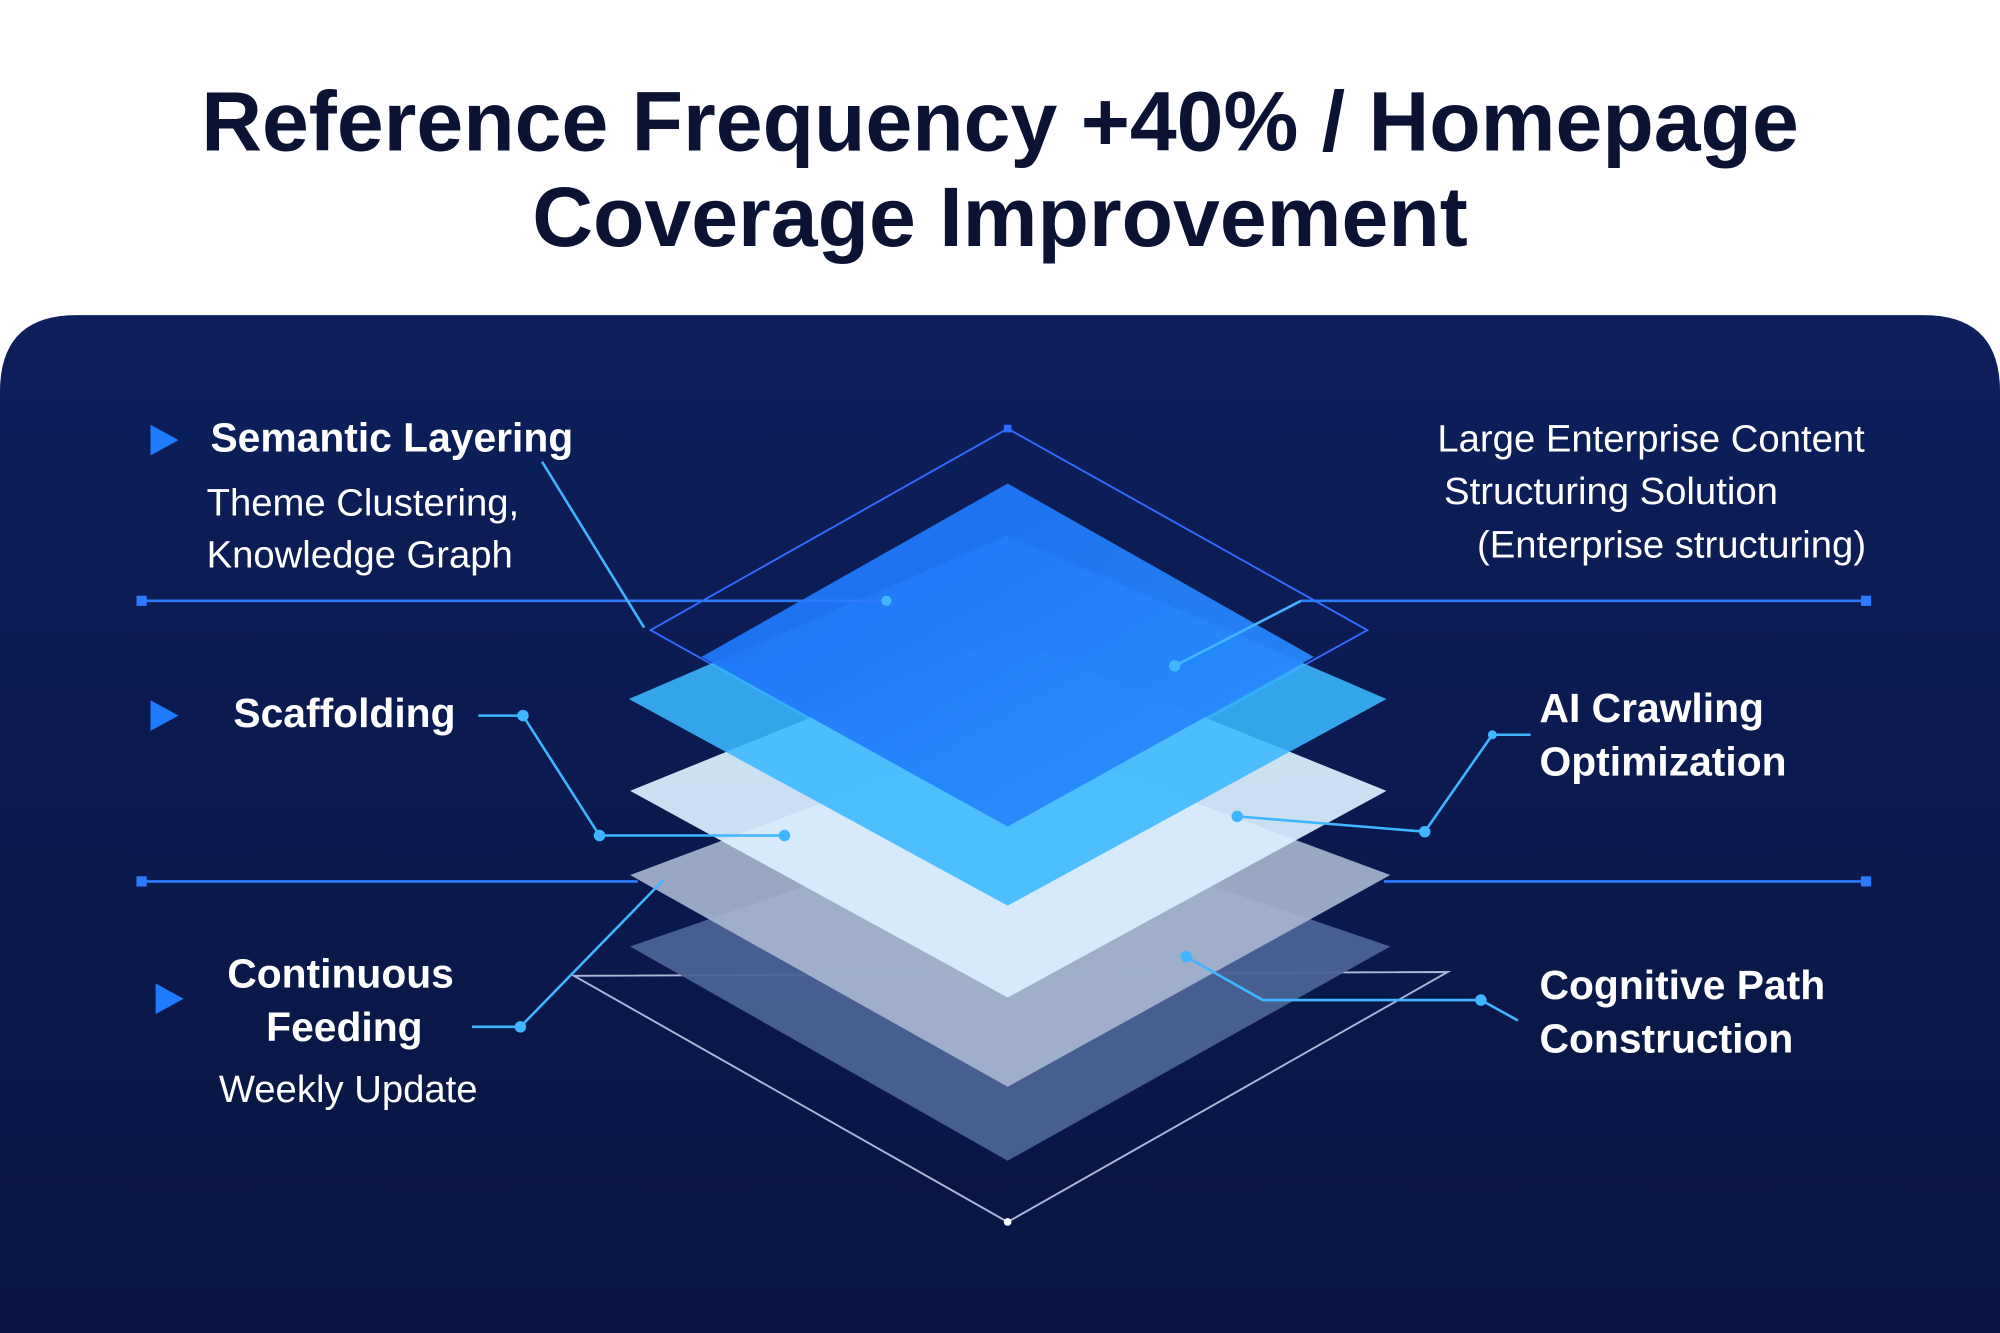  What do you see at coordinates (1663, 762) in the screenshot?
I see `label-optimization: Optimization` at bounding box center [1663, 762].